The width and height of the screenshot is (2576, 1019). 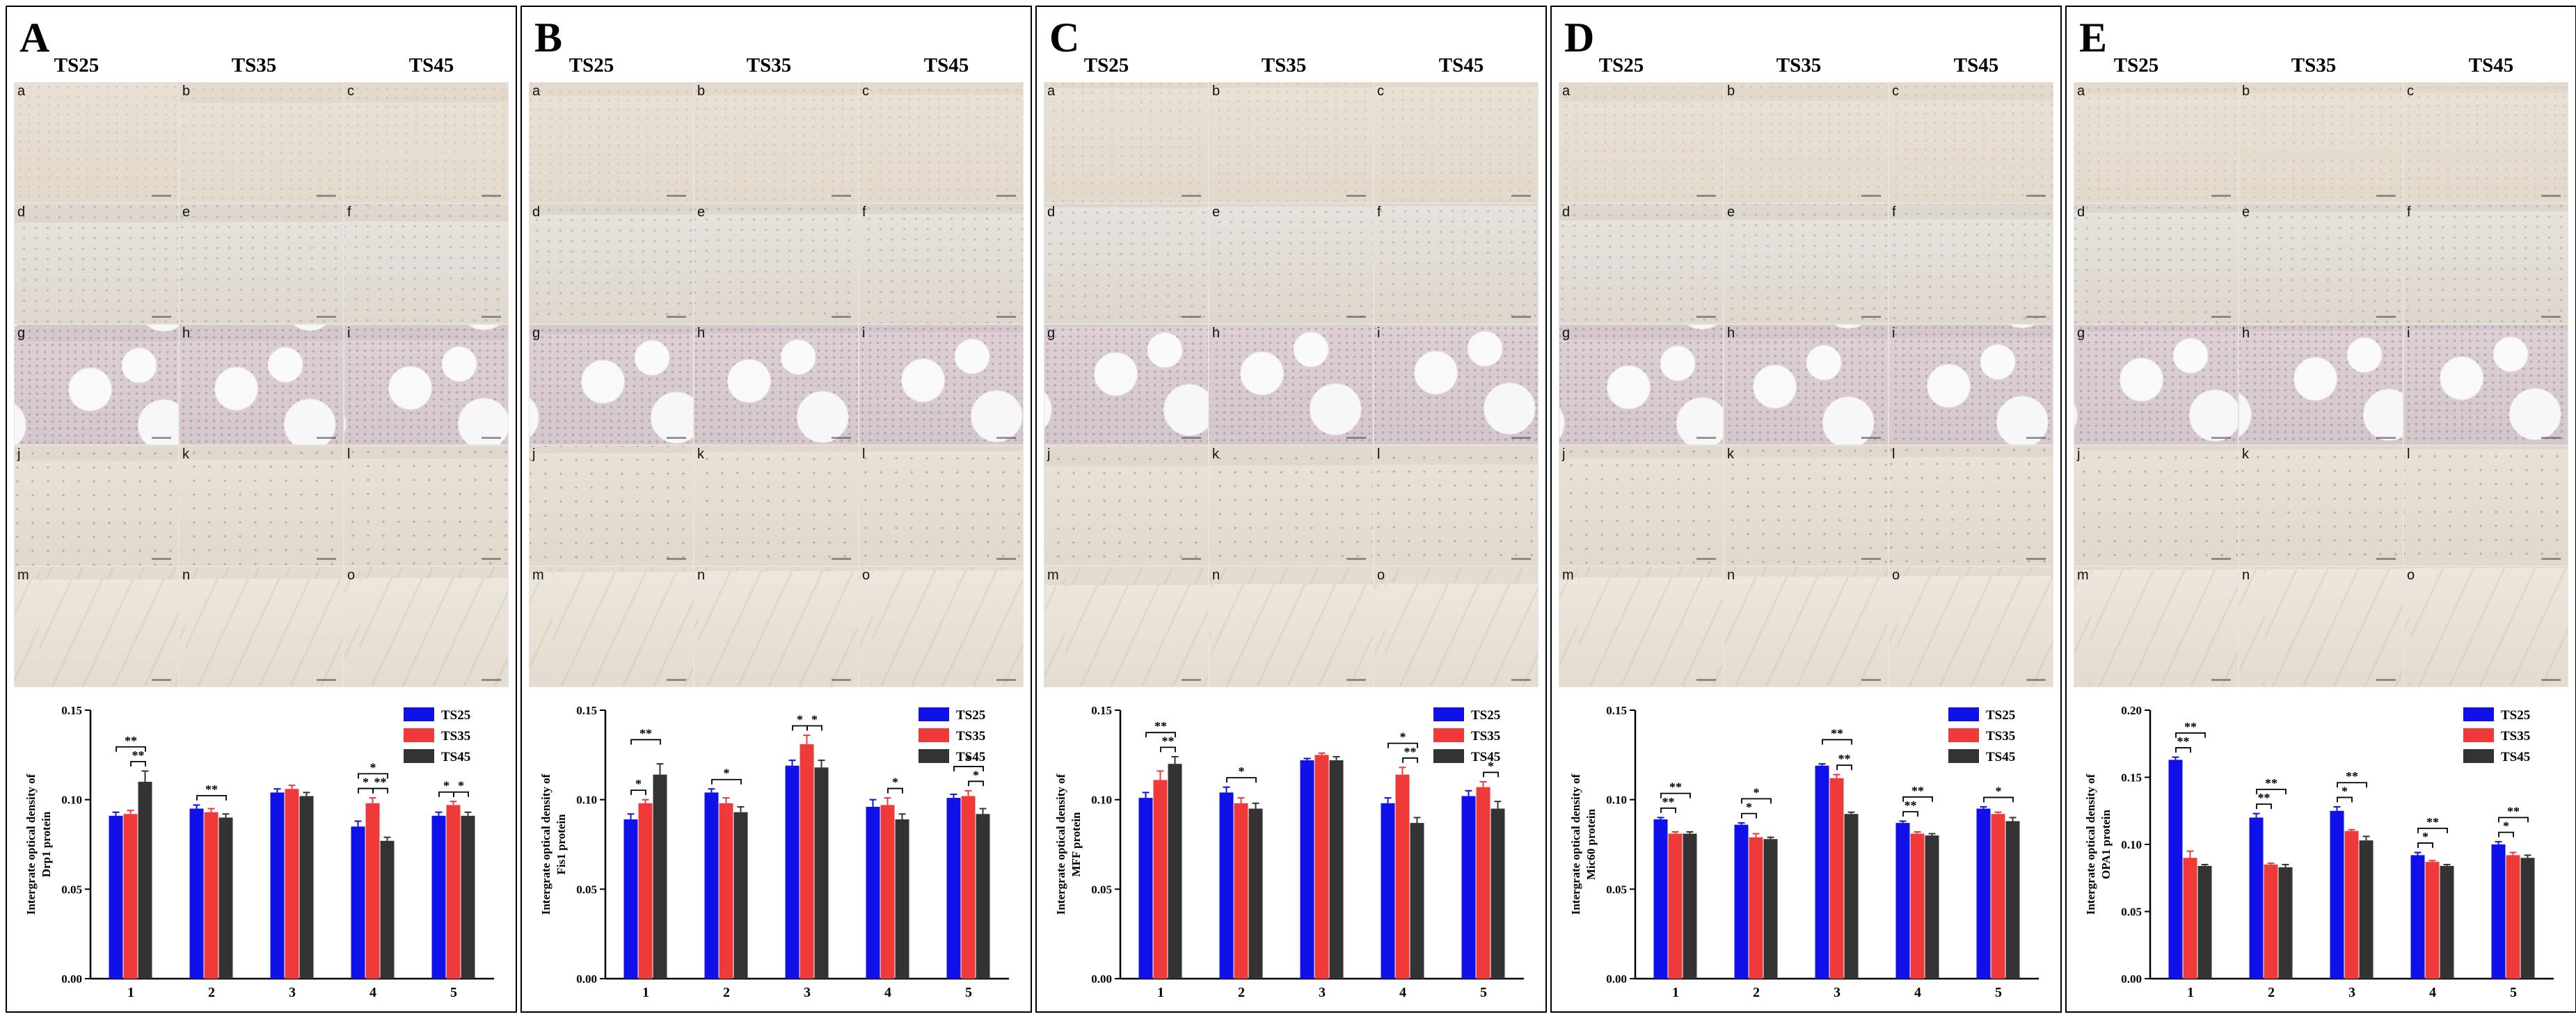 I want to click on micrograph-tile: m, so click(x=96, y=626).